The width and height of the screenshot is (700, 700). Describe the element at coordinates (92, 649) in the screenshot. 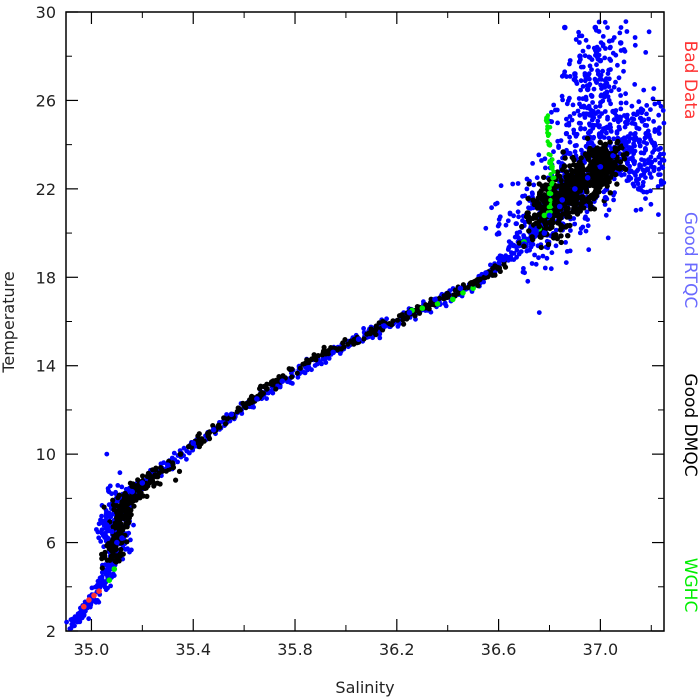

I see `x-tick-label: 35.0` at that location.